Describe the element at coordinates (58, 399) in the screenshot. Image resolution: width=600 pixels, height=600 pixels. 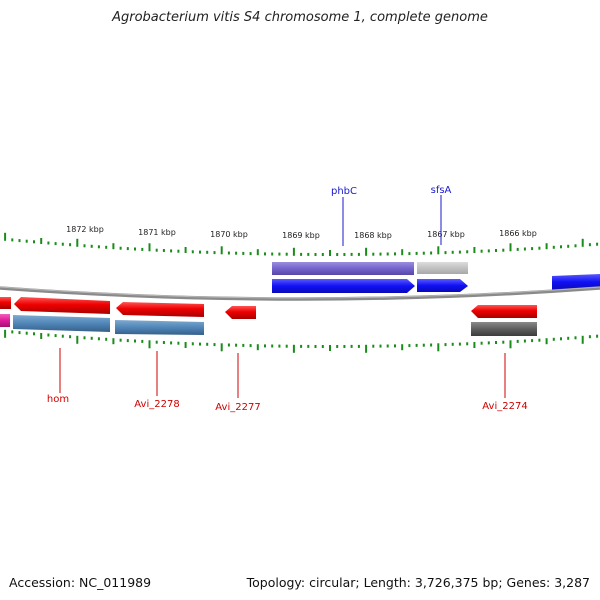
I see `gene-label-hom: hom` at that location.